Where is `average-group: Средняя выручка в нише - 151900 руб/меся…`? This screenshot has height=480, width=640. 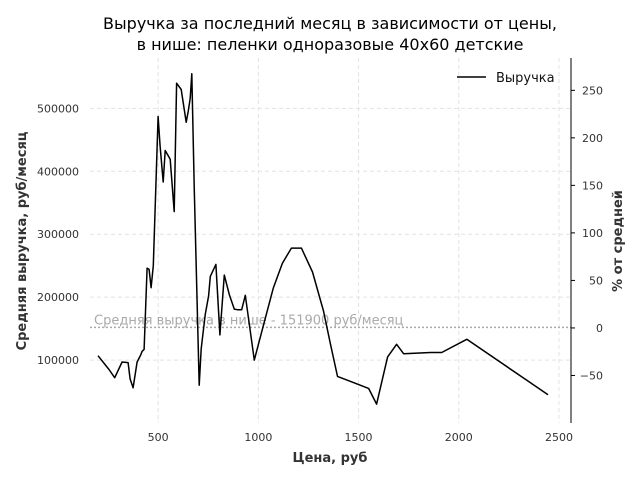
average-group: Средняя выручка в нише - 151900 руб/меся… is located at coordinates (330, 320).